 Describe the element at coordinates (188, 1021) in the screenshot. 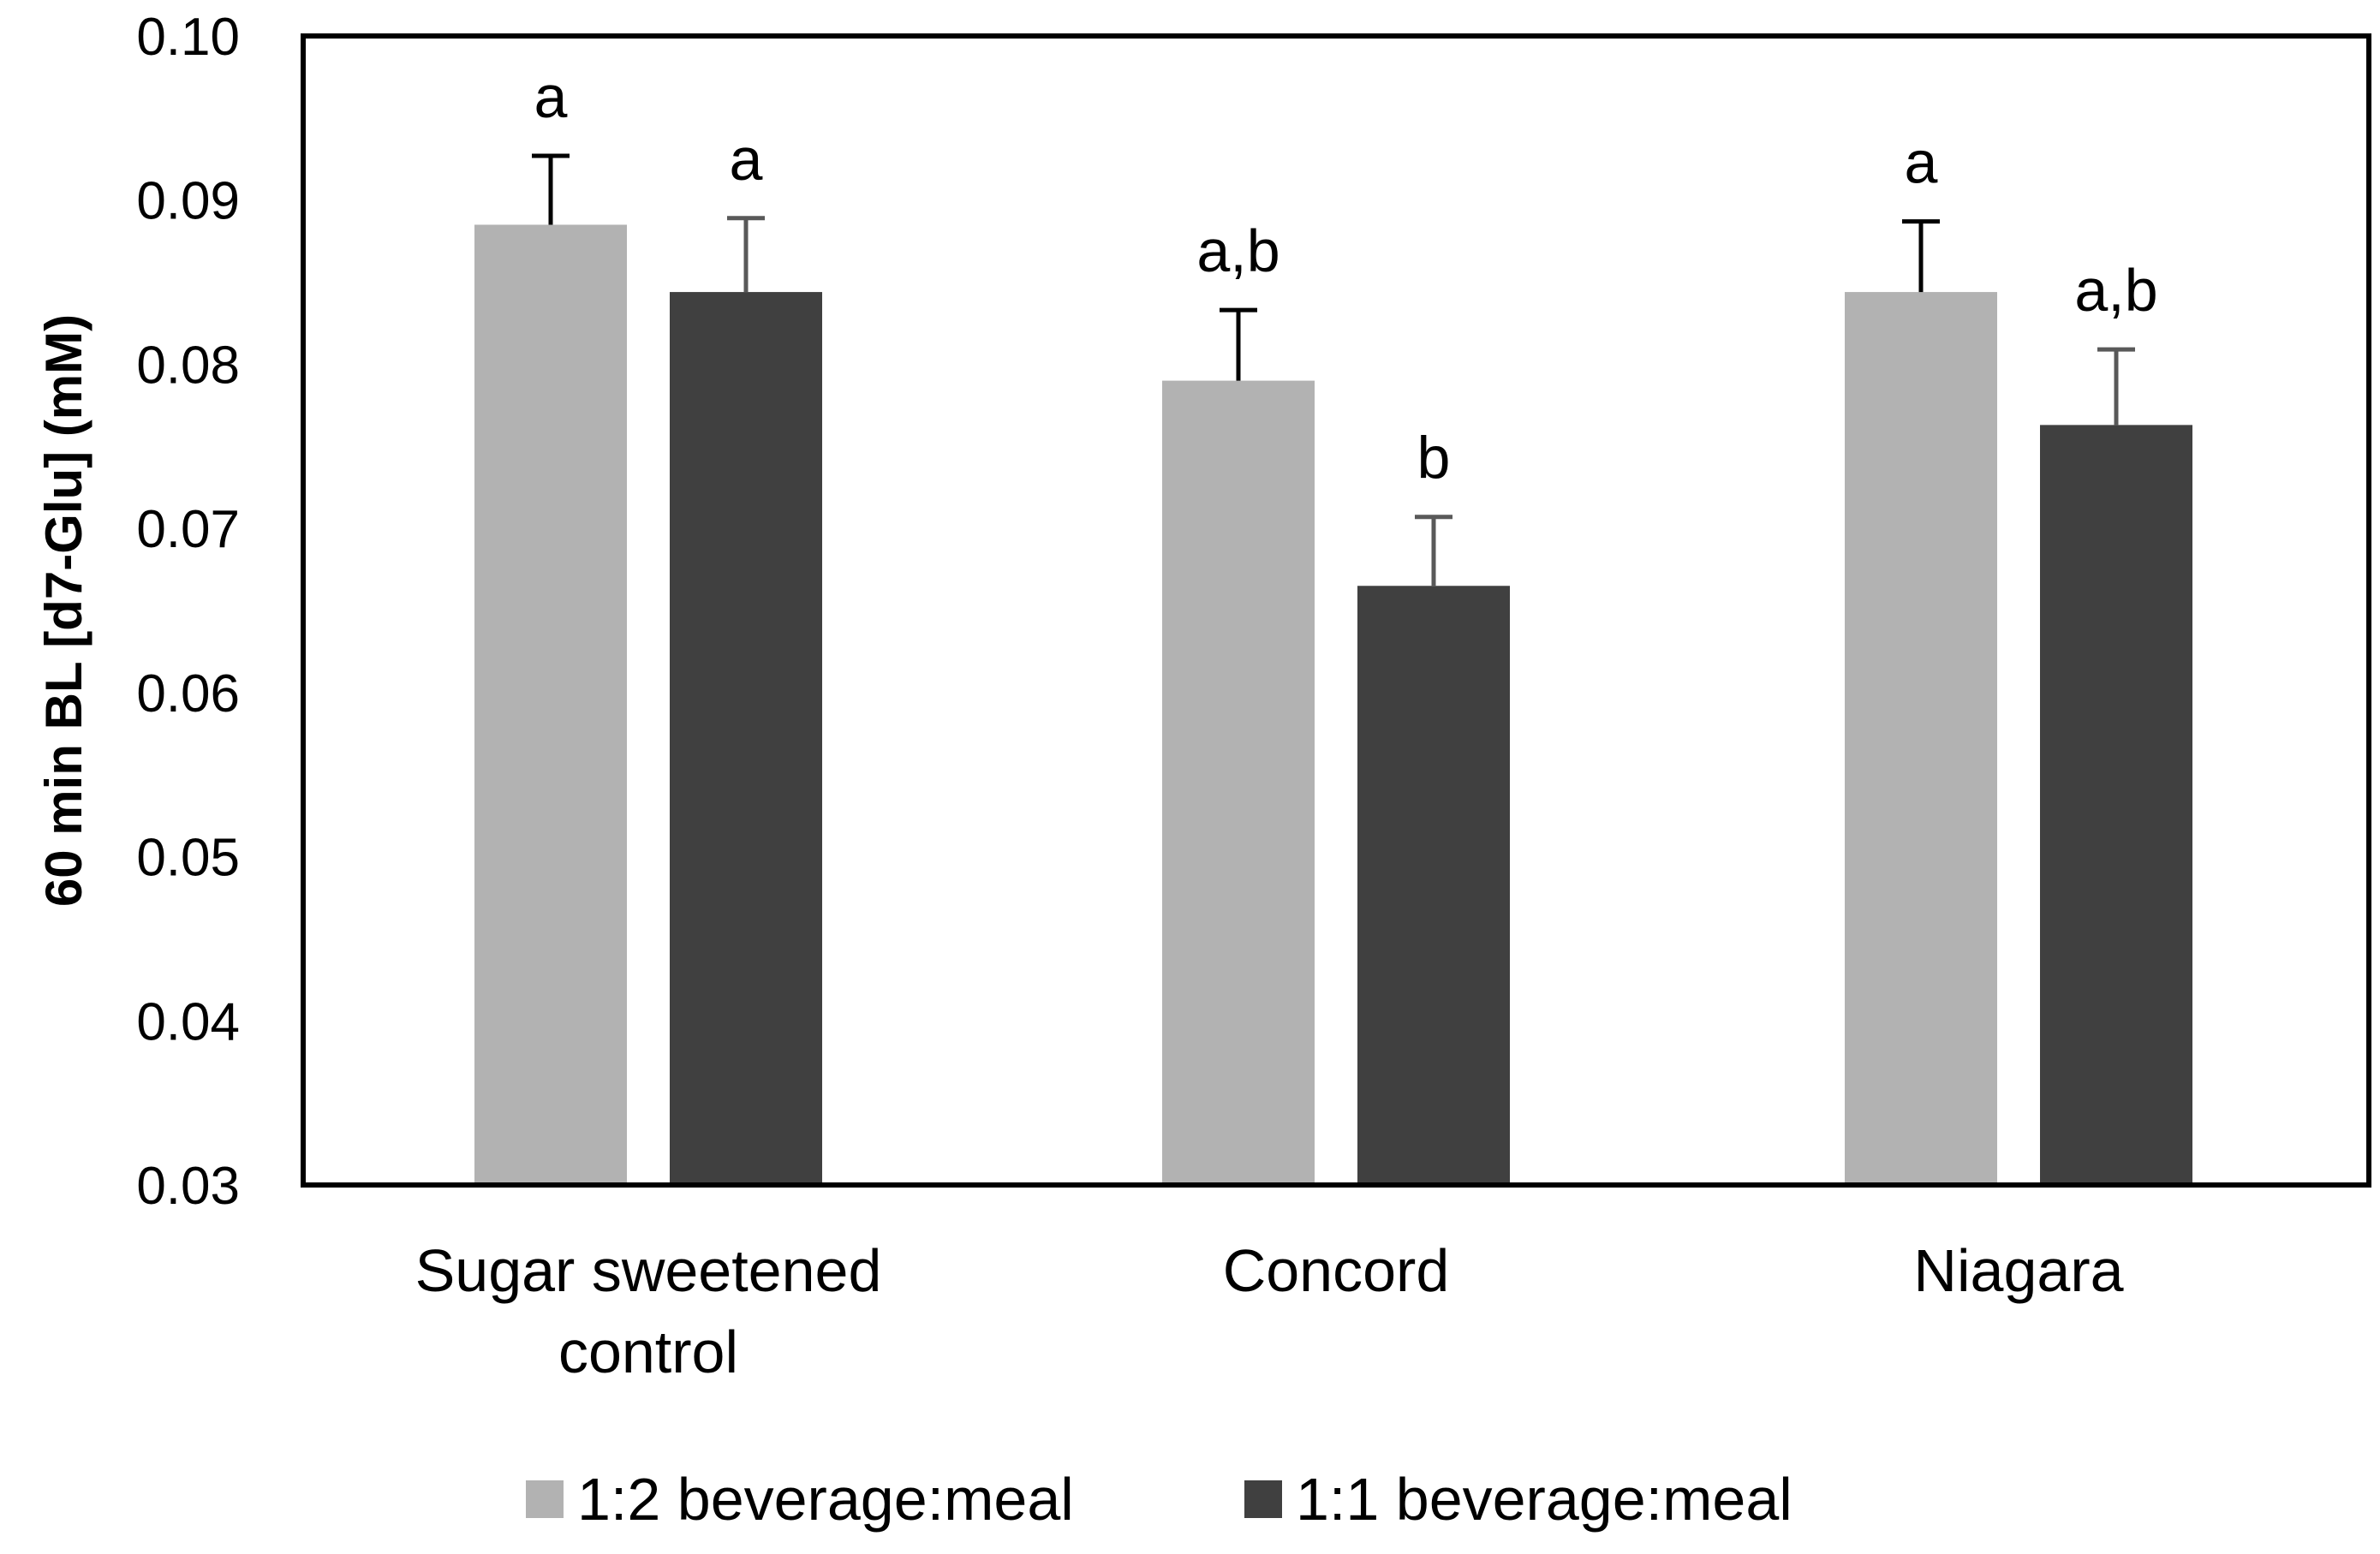

I see `y-tick-label: 0.04` at that location.